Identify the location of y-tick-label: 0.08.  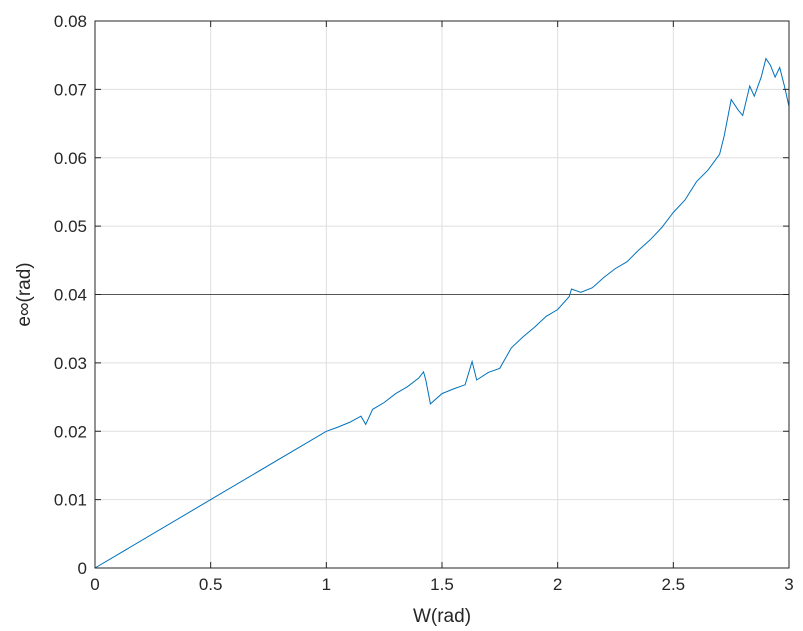
(70, 21).